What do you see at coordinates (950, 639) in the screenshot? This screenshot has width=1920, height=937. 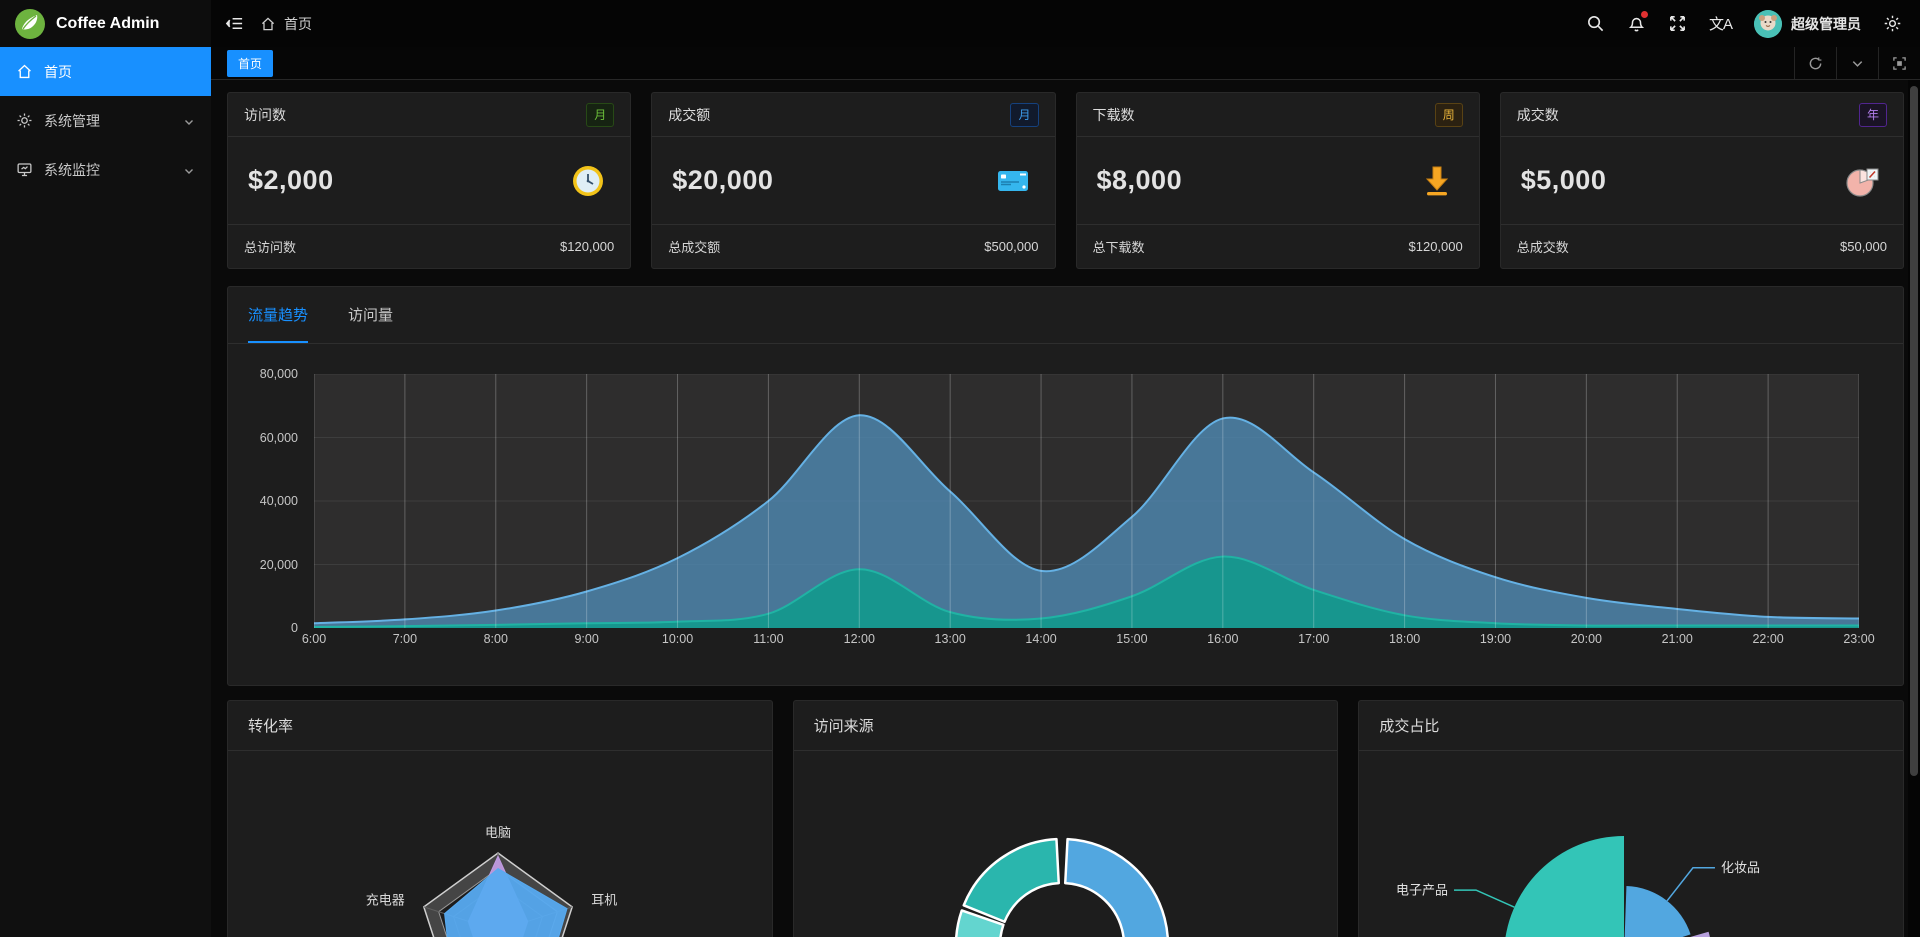 I see `x-tick-label: 13:00` at bounding box center [950, 639].